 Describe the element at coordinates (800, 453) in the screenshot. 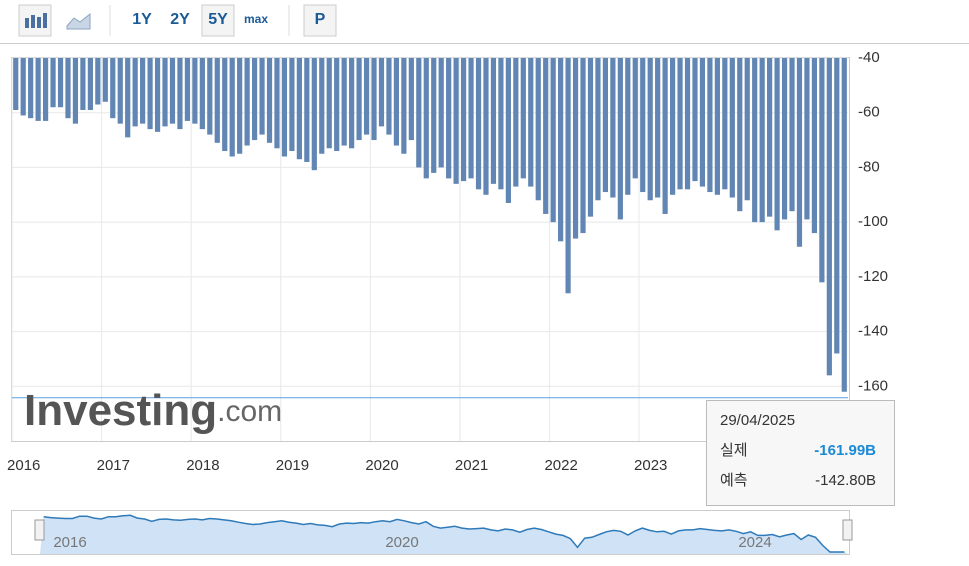

I see `tooltip: 29/04/2025 실제 -161.99B 예측 -142.80B` at that location.